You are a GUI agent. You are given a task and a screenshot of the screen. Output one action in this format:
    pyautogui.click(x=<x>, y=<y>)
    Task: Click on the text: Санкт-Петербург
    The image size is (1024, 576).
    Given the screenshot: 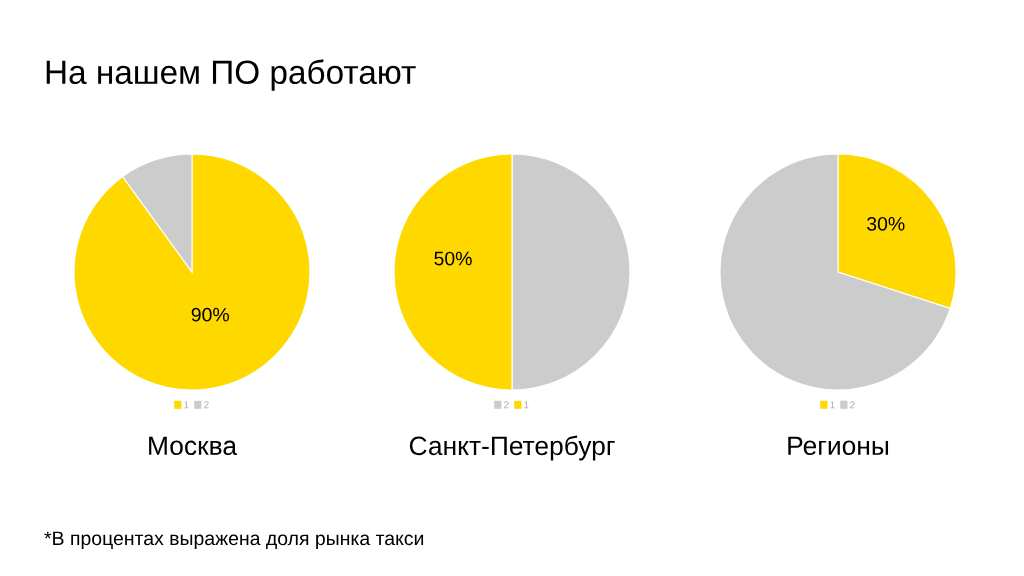 What is the action you would take?
    pyautogui.click(x=512, y=448)
    